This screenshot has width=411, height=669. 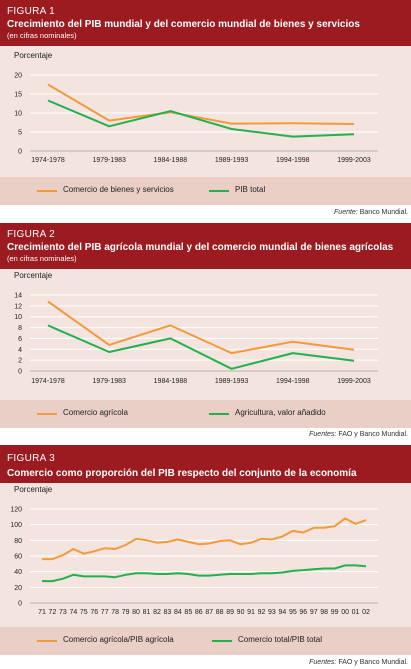 I want to click on x-tick-label: 00, so click(x=345, y=612).